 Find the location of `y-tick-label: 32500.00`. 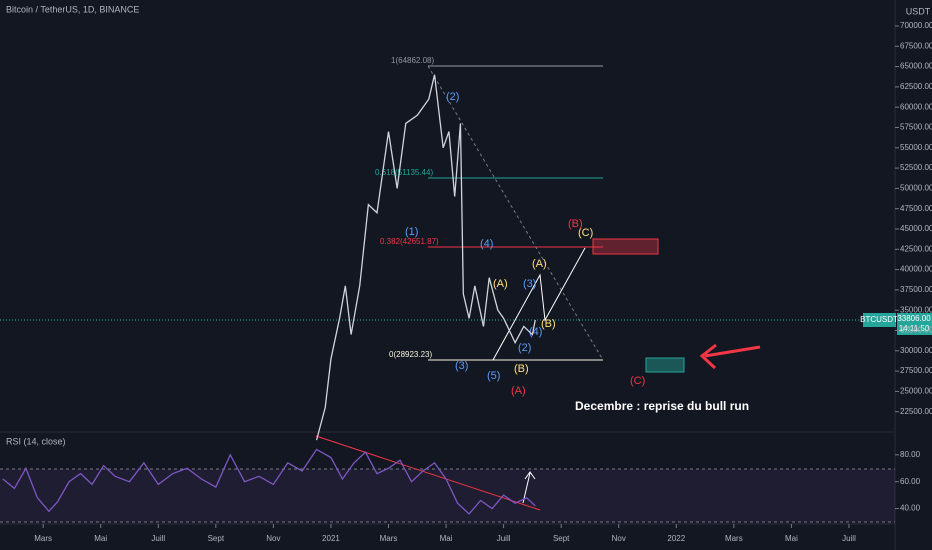

y-tick-label: 32500.00 is located at coordinates (916, 330).